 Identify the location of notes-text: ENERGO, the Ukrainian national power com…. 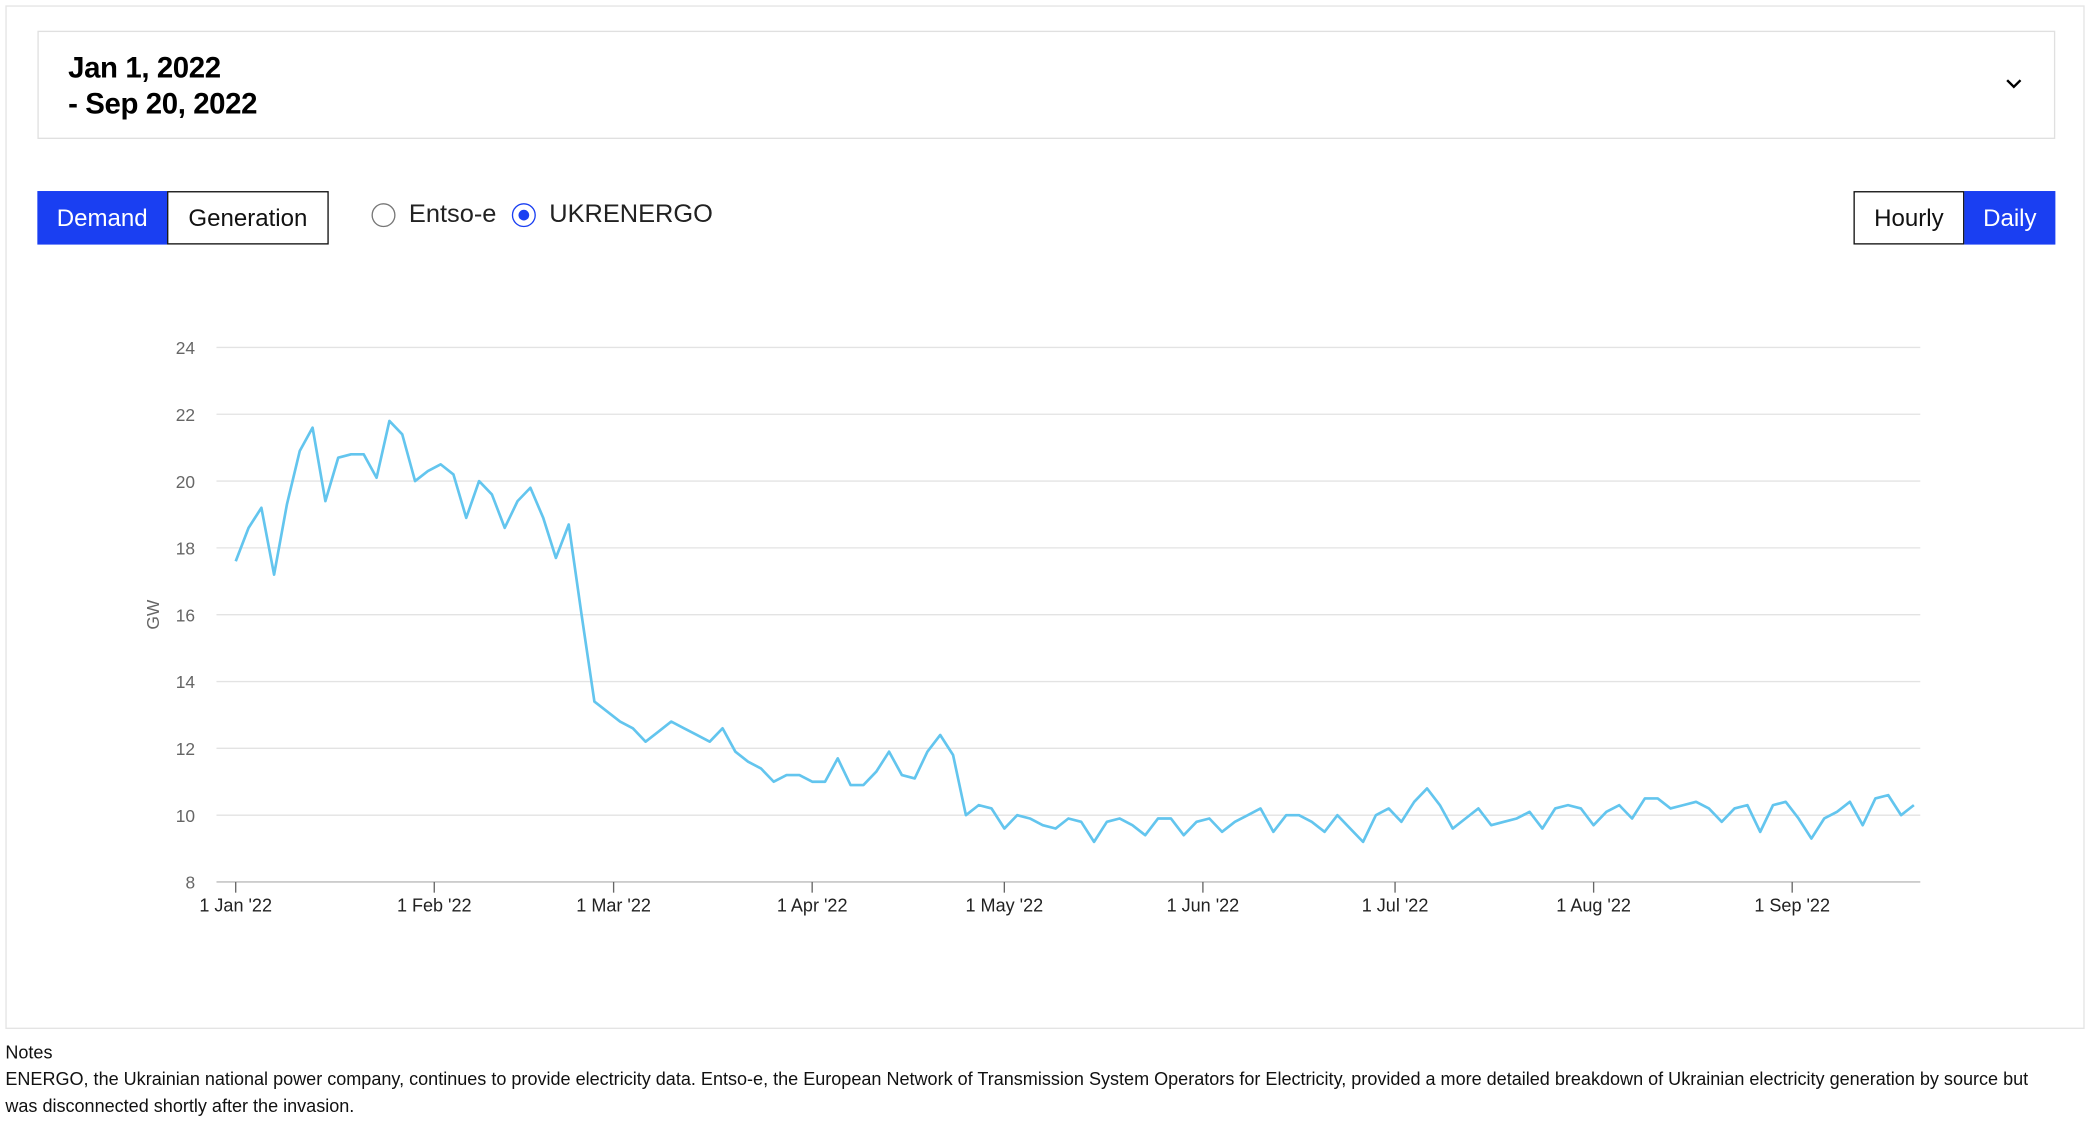
(1017, 1092).